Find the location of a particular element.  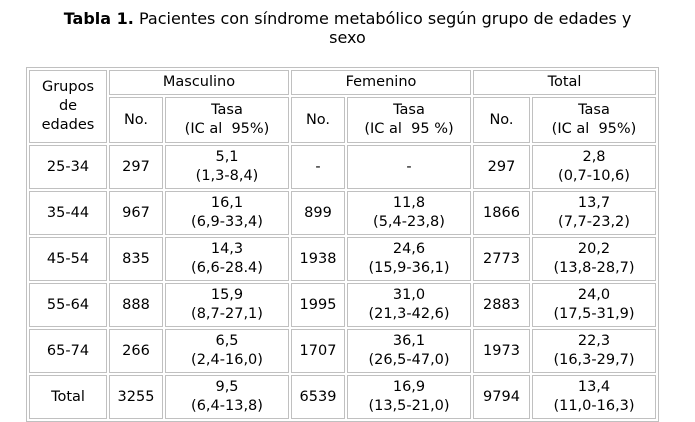

tasa-ci: (5,4-23,8) is located at coordinates (409, 222).